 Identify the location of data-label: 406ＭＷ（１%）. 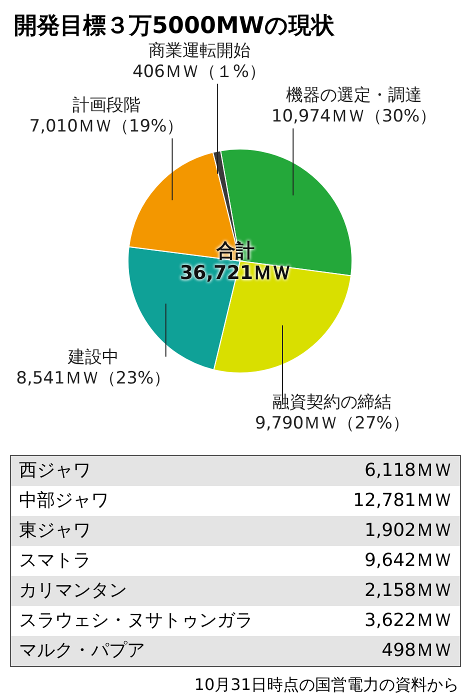
(199, 72).